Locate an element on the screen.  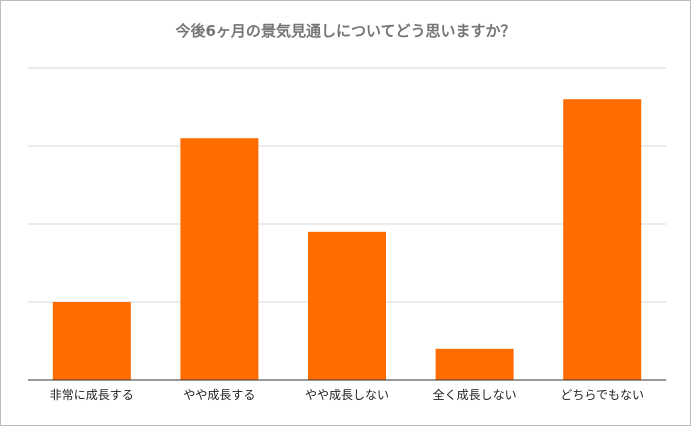
chart-title: 今後6ヶ月の景気見通しについてどう思いますか？ is located at coordinates (345, 31).